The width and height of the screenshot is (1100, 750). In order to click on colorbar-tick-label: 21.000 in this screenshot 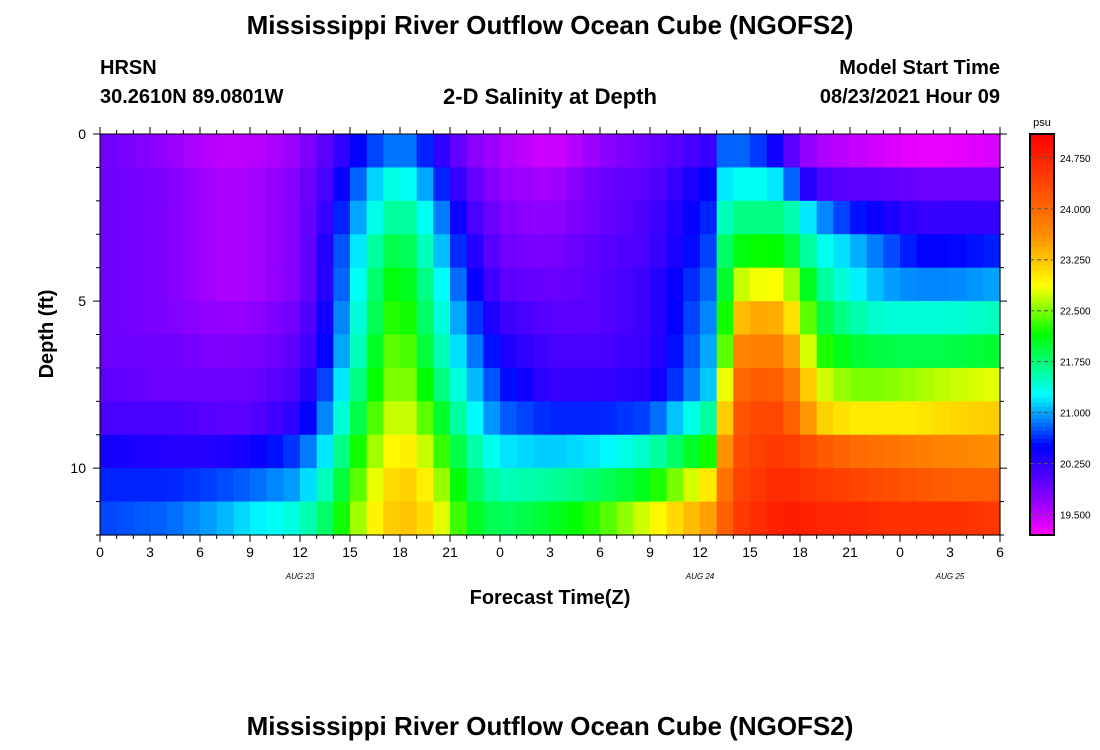, I will do `click(1075, 414)`.